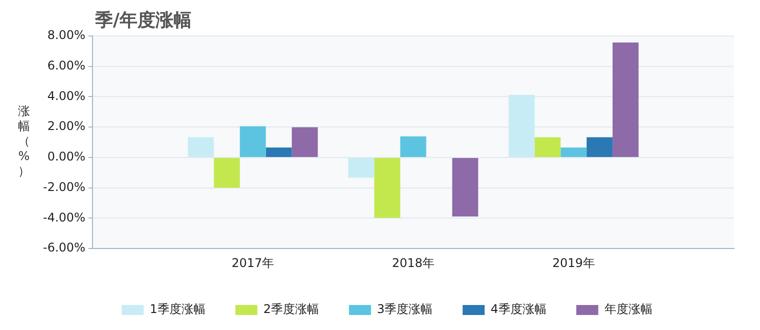 This screenshot has width=760, height=330. What do you see at coordinates (178, 309) in the screenshot?
I see `legend-label: 1季度涨幅` at bounding box center [178, 309].